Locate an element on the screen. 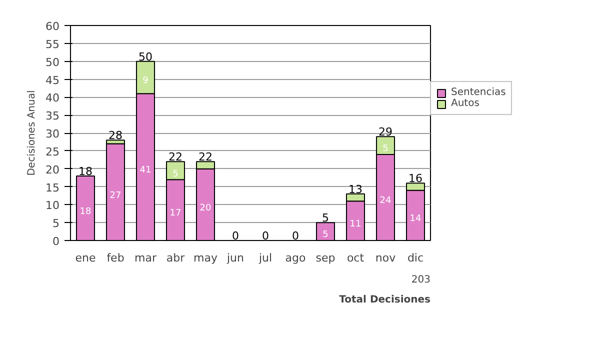  data-label: 27 is located at coordinates (116, 195).